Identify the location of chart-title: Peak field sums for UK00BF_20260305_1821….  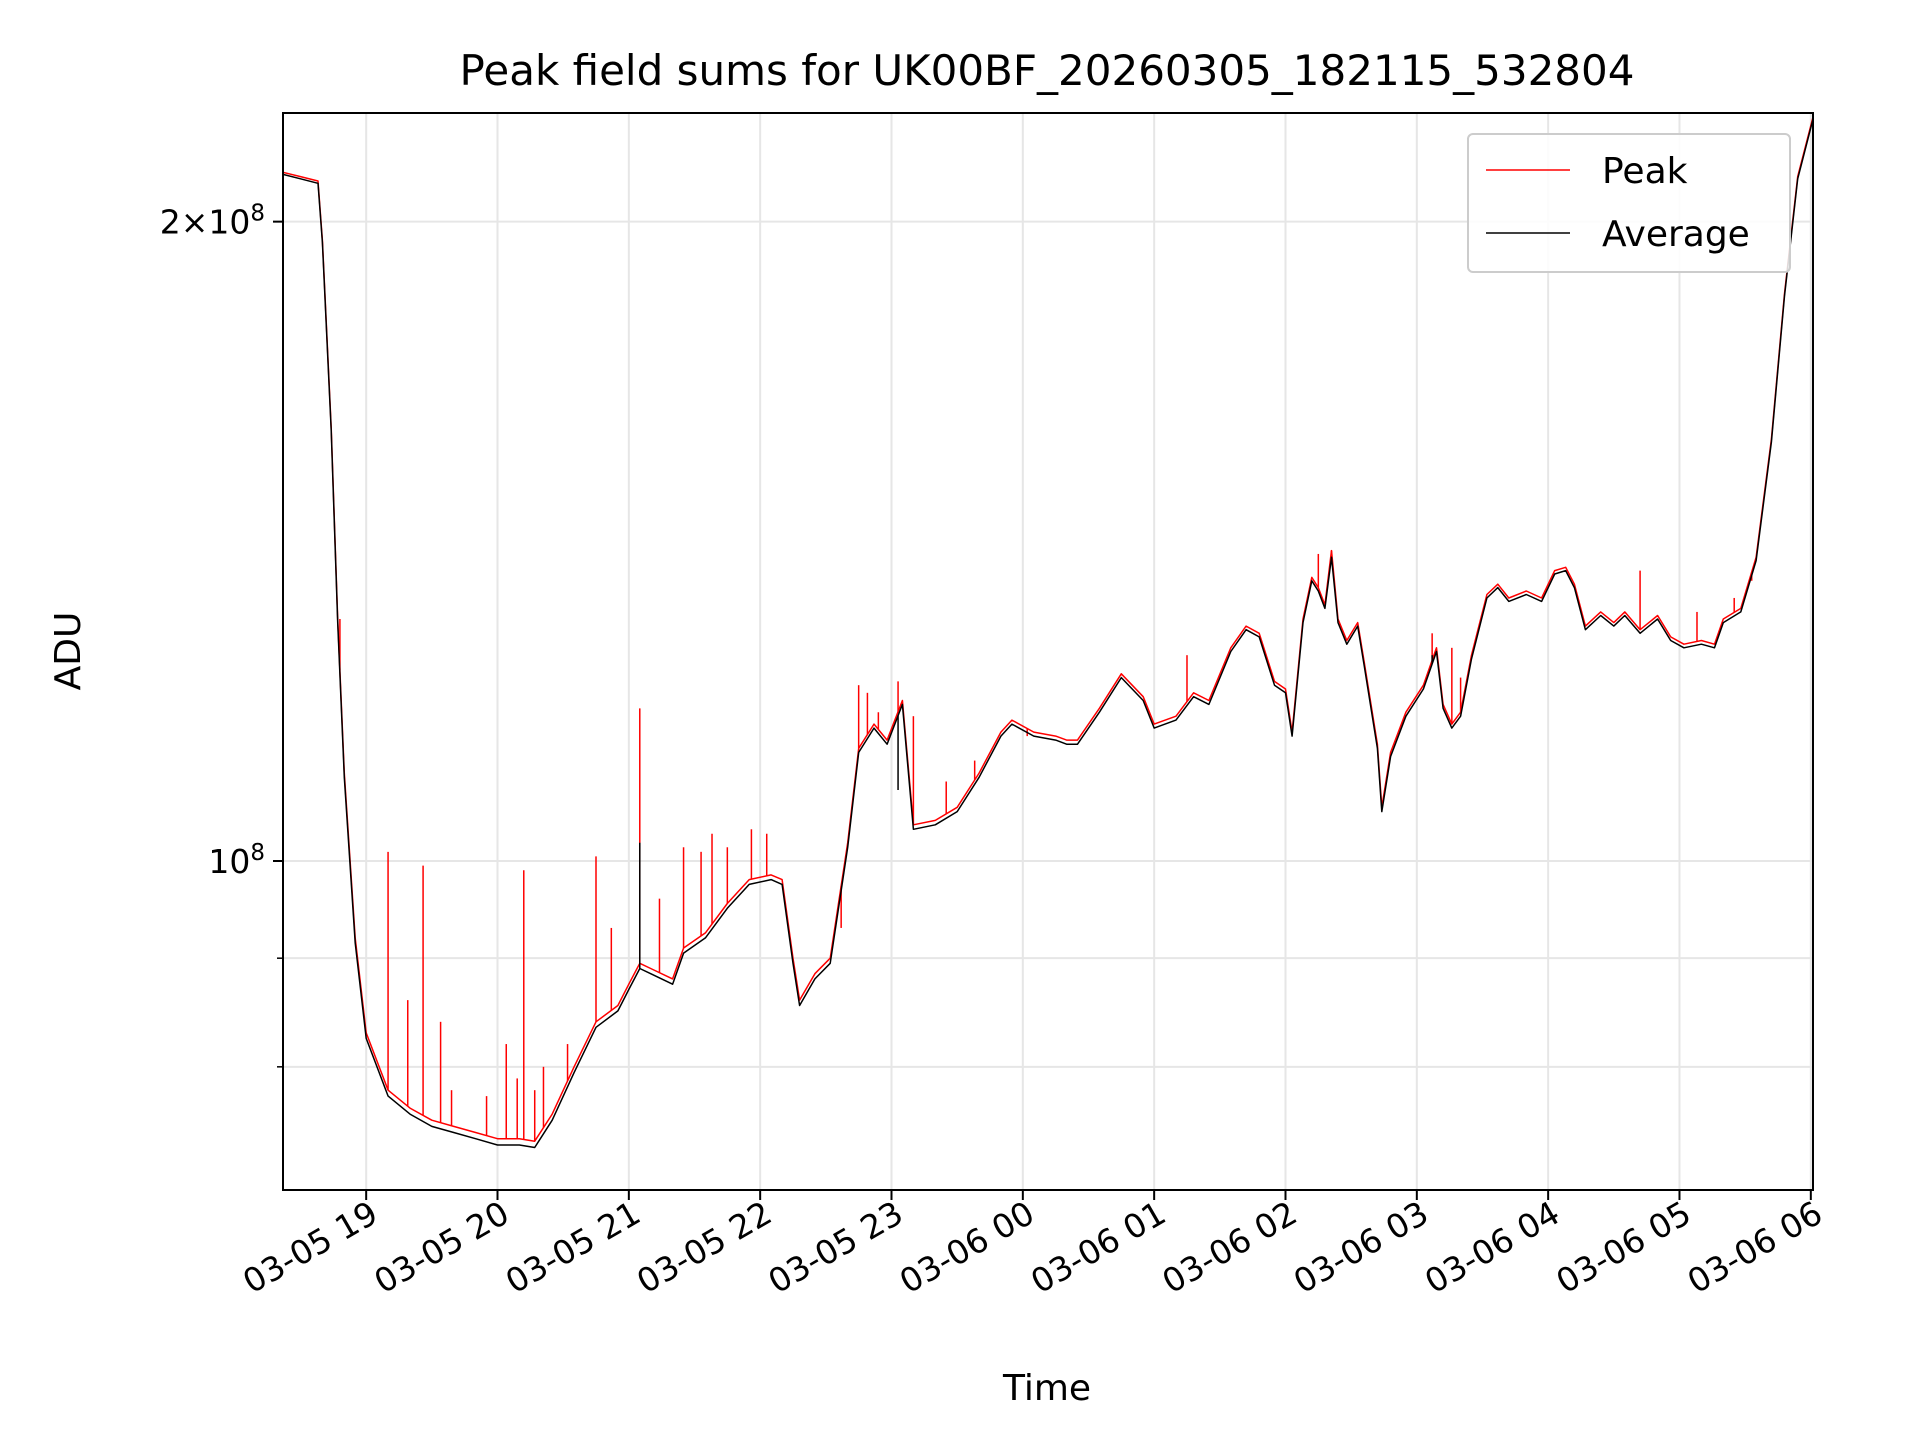
(1047, 70).